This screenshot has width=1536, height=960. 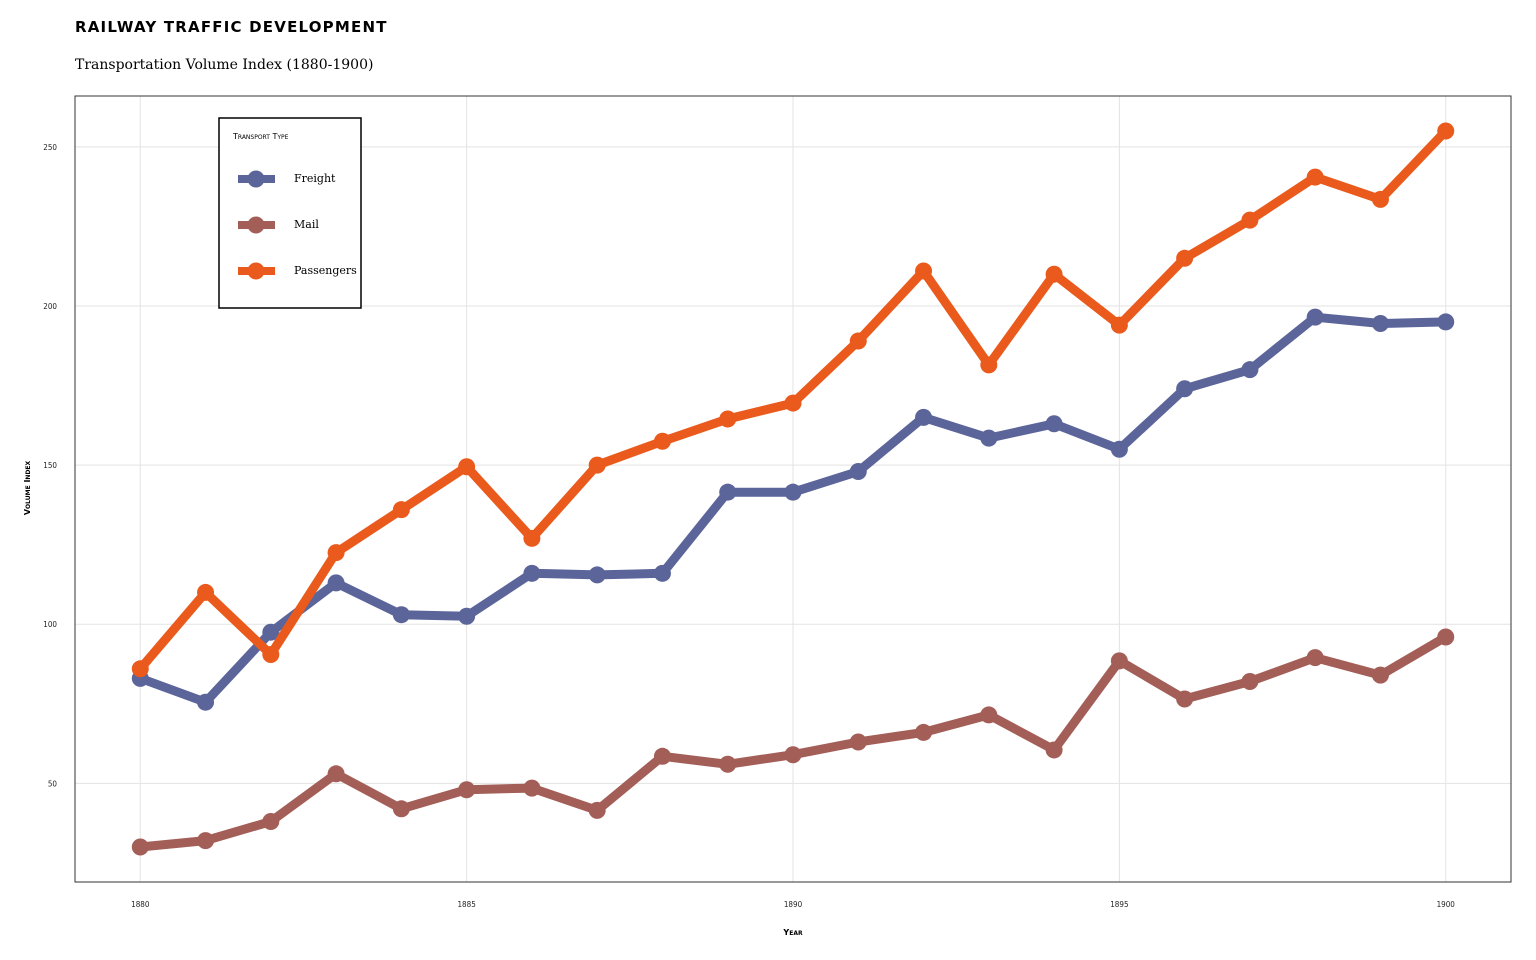 I want to click on legend-label: Mail, so click(x=306, y=224).